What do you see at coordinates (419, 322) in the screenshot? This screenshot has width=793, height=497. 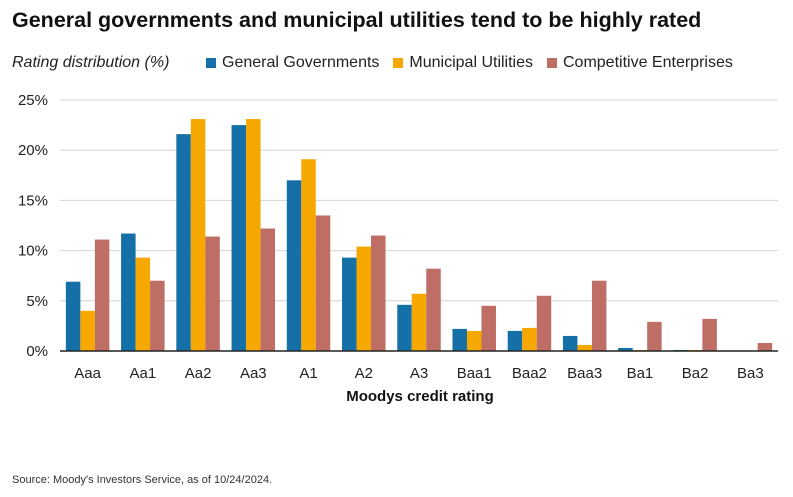 I see `bar-a3-municipal-utilities` at bounding box center [419, 322].